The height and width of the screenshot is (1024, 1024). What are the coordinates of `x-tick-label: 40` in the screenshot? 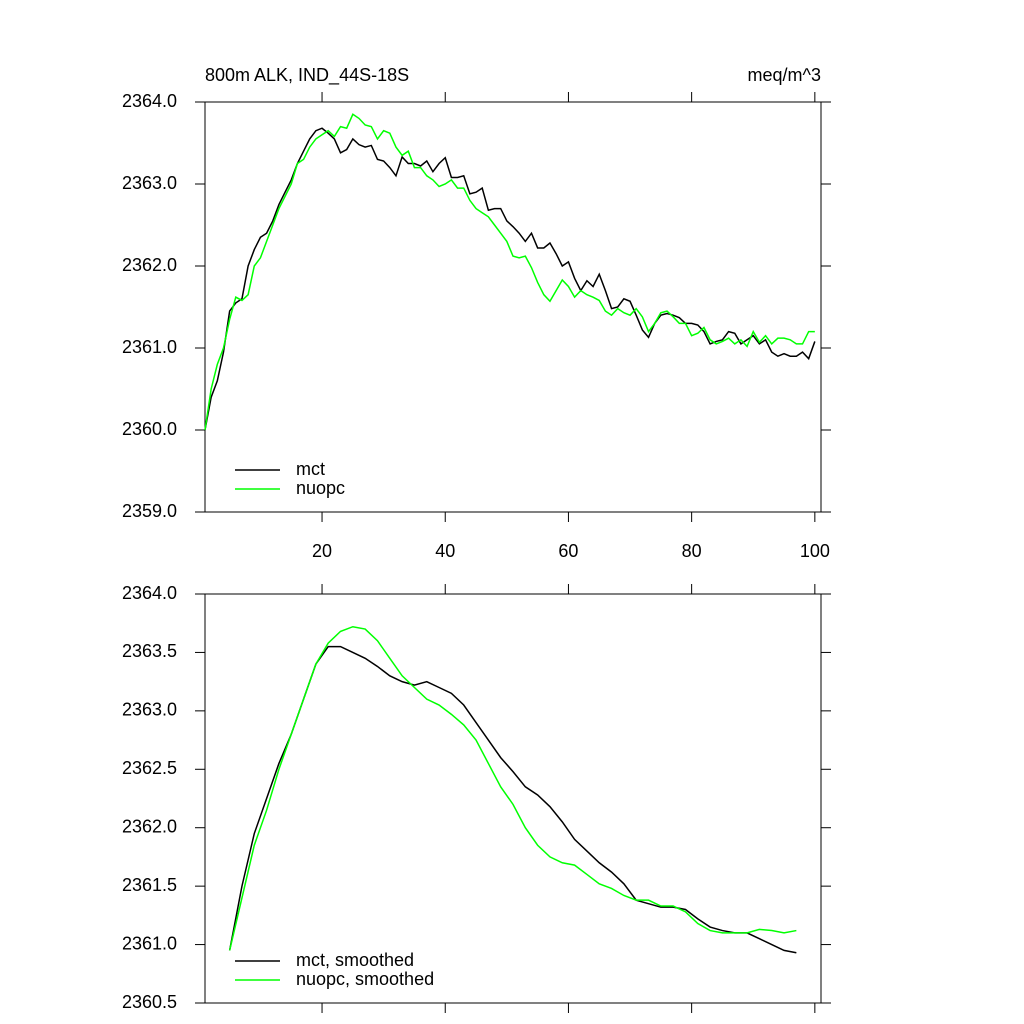 It's located at (445, 551).